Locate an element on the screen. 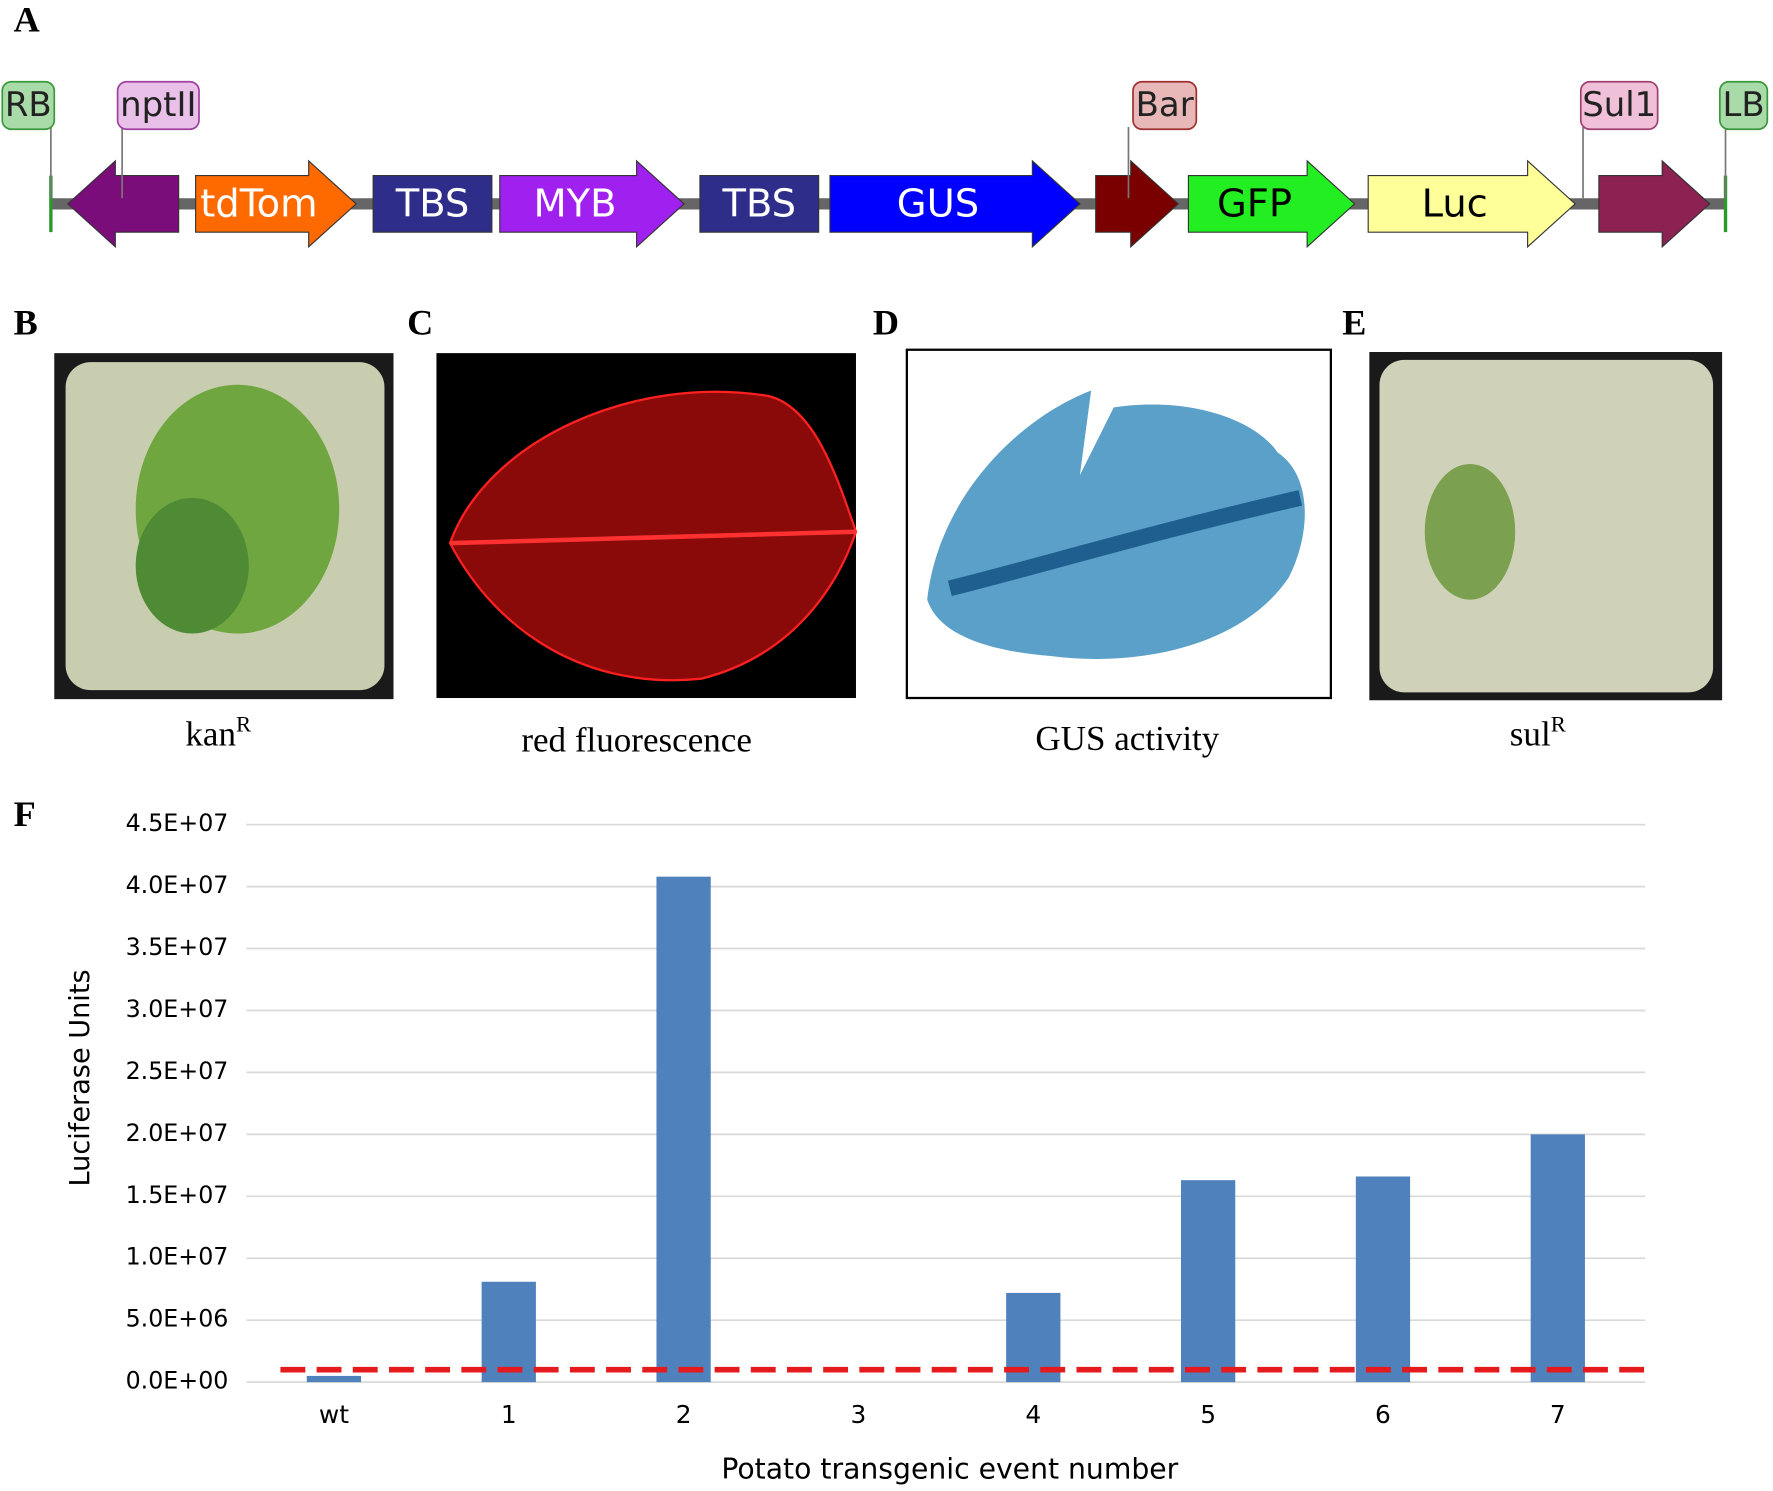 The image size is (1773, 1491). y-tick-label: 3.5E+07 is located at coordinates (177, 947).